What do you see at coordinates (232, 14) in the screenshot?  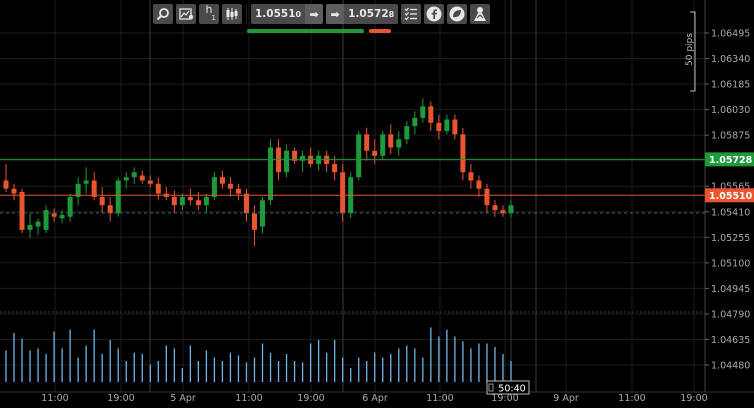 I see `candle-type-icon` at bounding box center [232, 14].